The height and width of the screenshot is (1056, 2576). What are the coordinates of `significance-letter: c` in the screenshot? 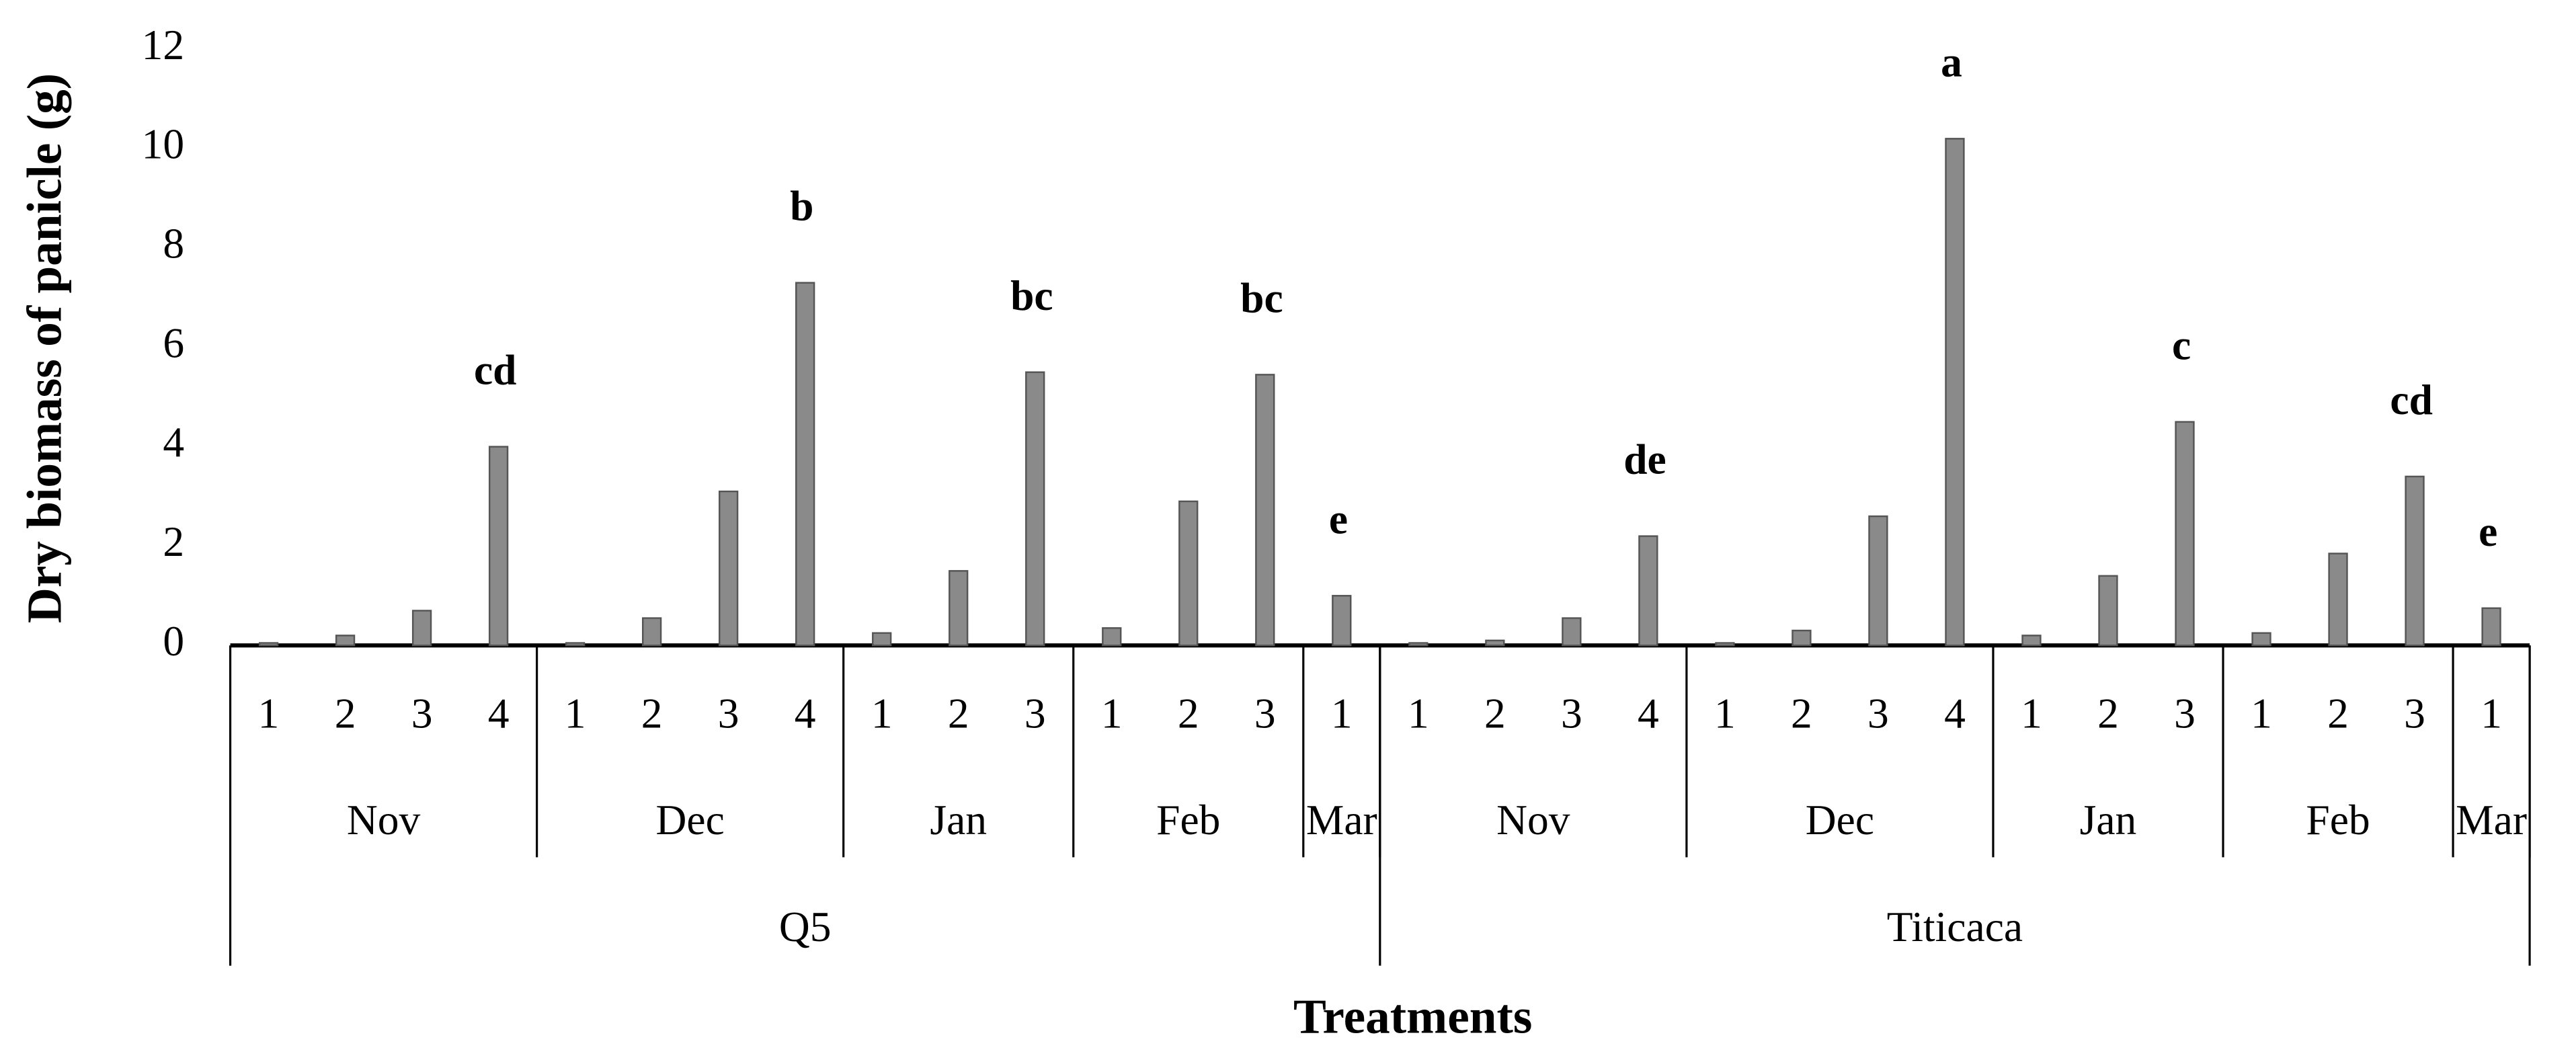 It's located at (2181, 345).